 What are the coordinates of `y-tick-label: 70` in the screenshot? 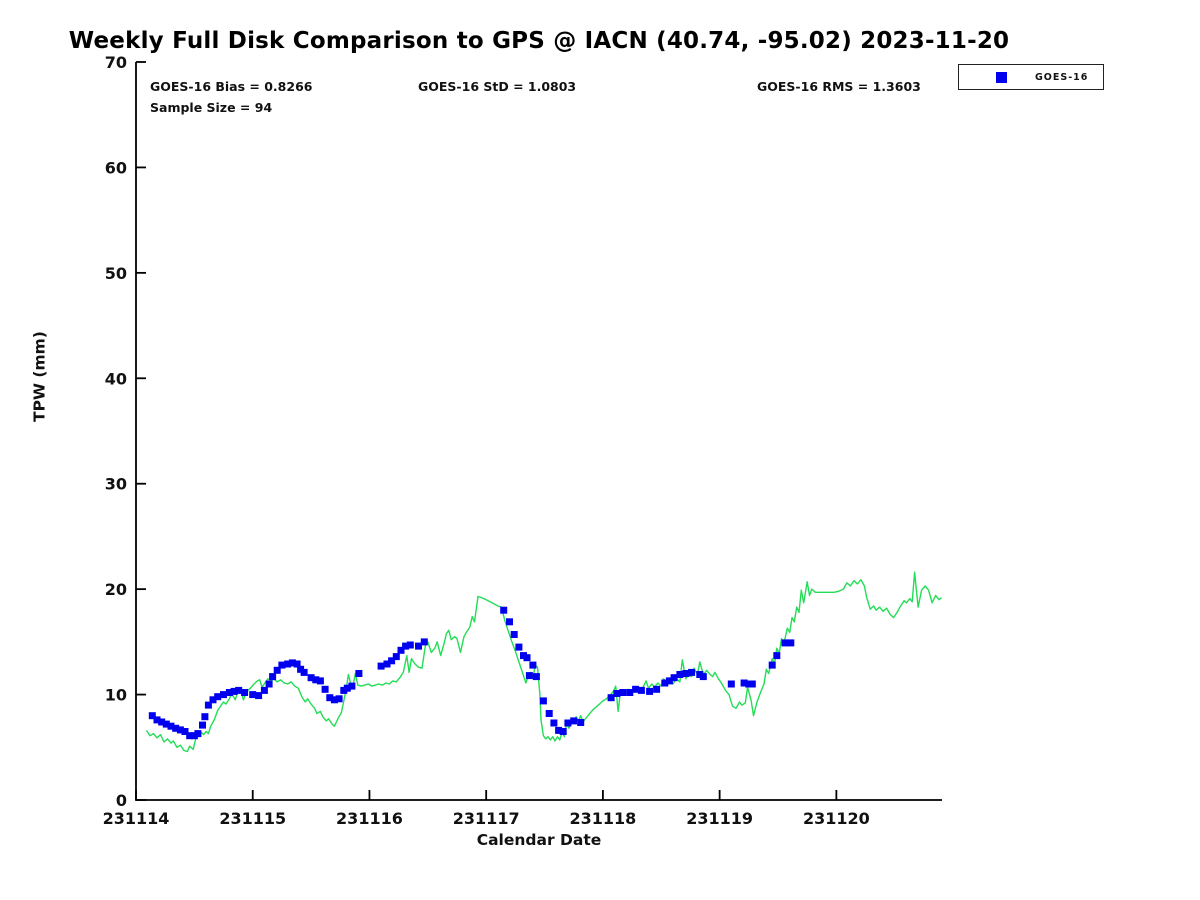 It's located at (116, 62).